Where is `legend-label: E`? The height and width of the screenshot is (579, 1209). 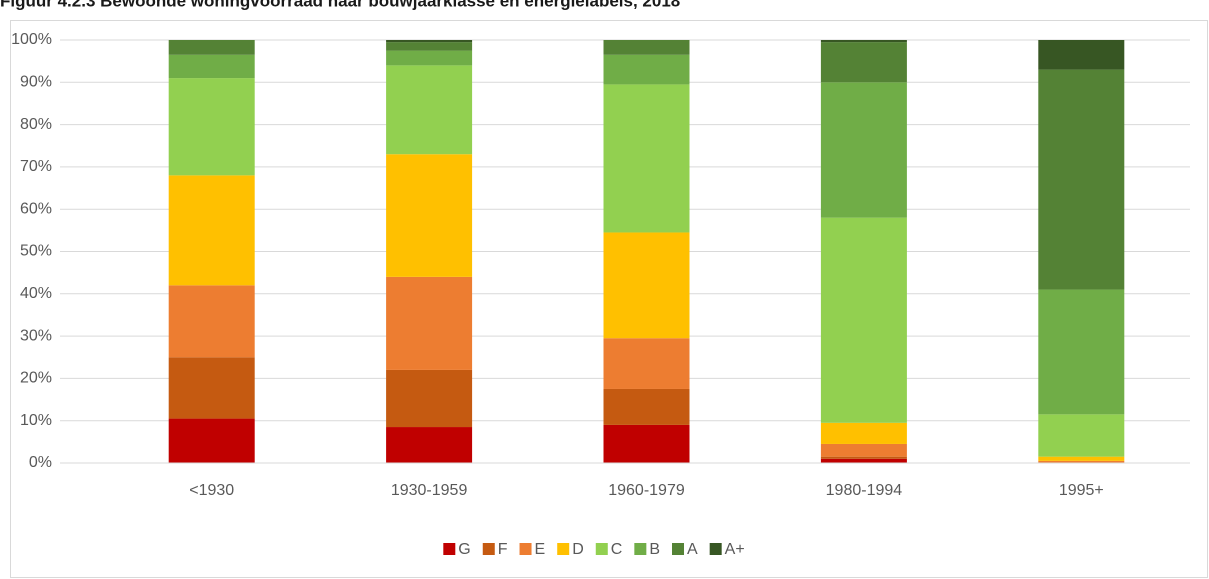
legend-label: E is located at coordinates (540, 549).